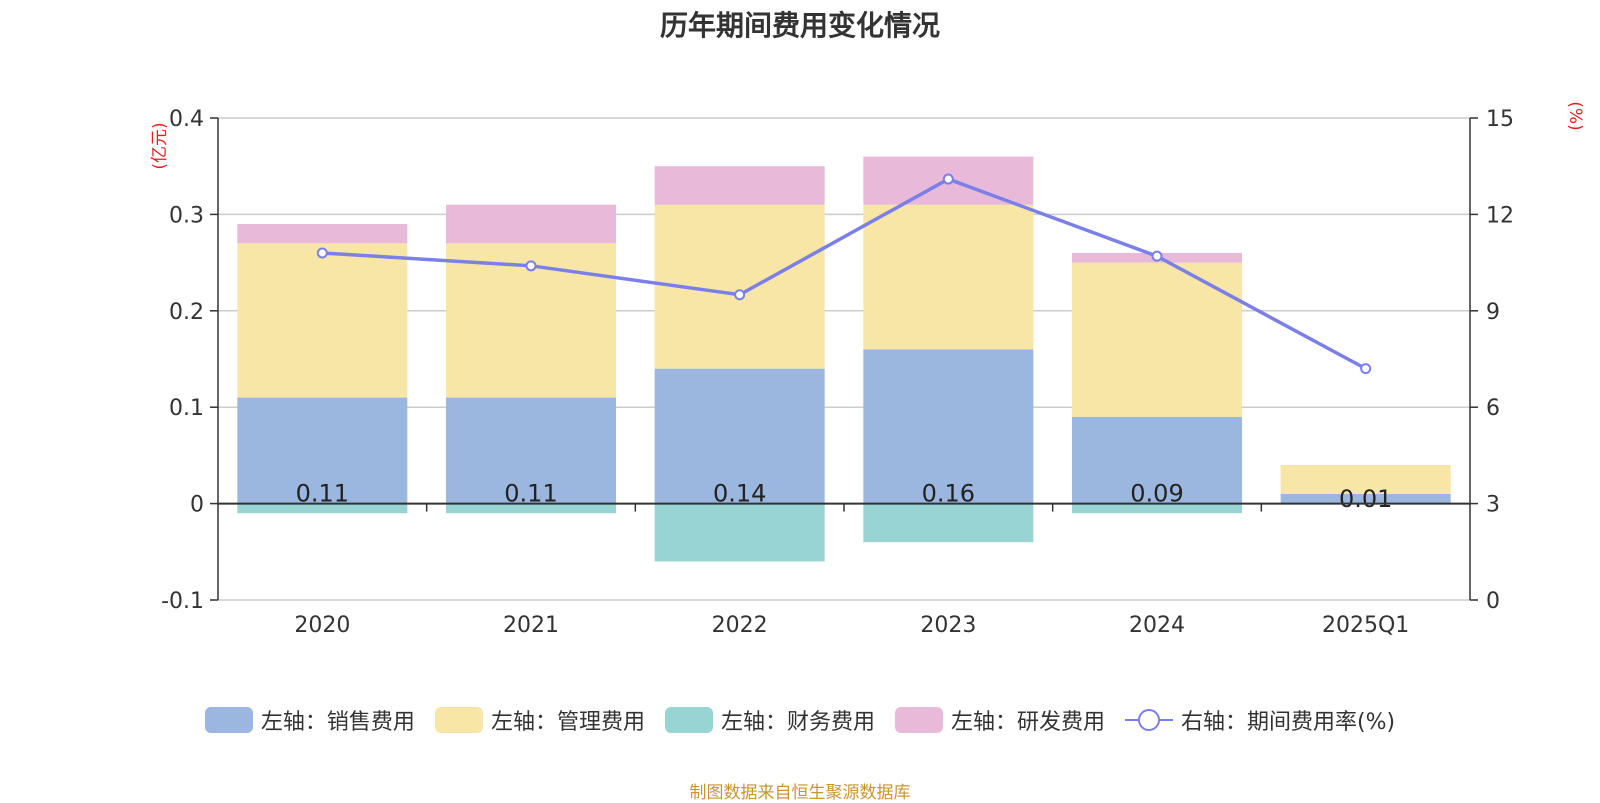 The height and width of the screenshot is (803, 1600). I want to click on y-right-tick-label: 6, so click(1493, 408).